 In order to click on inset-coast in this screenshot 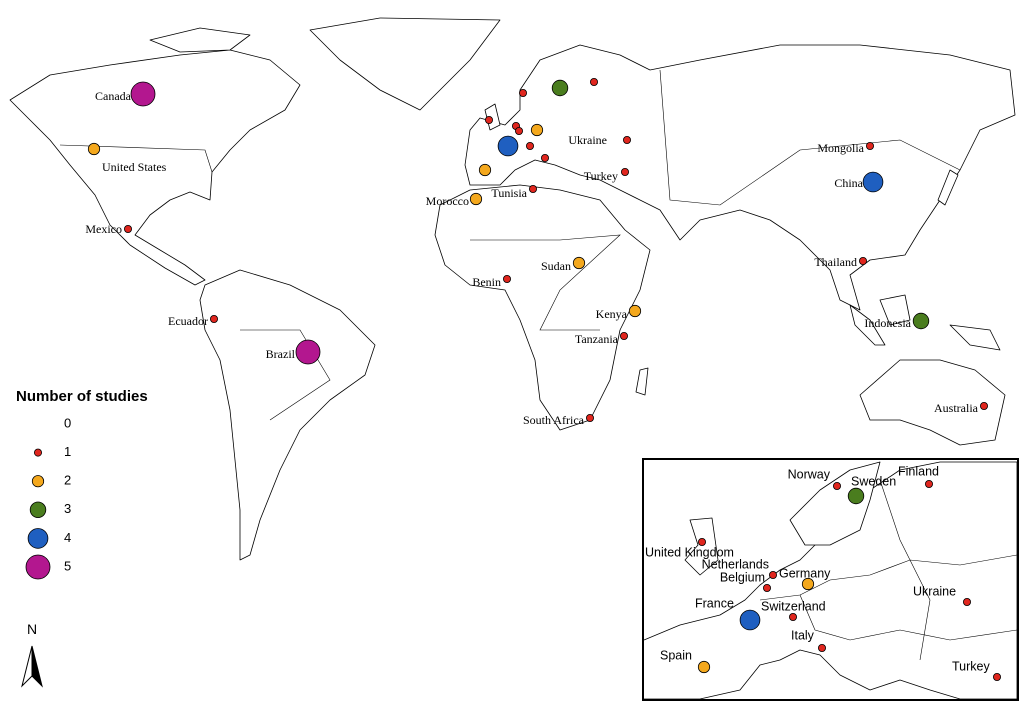, I will do `click(830, 580)`.